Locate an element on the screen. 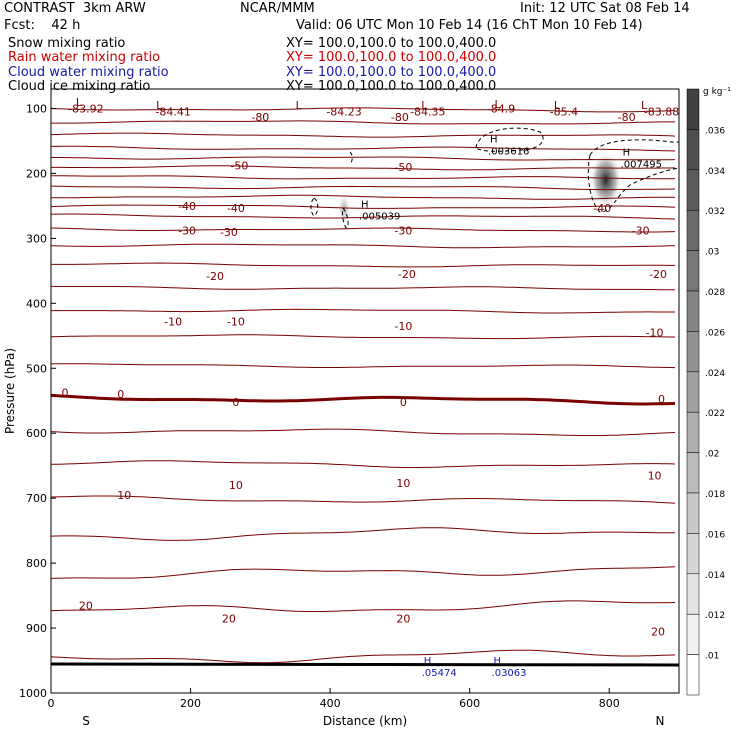  high-value-label: .03063 is located at coordinates (509, 673).